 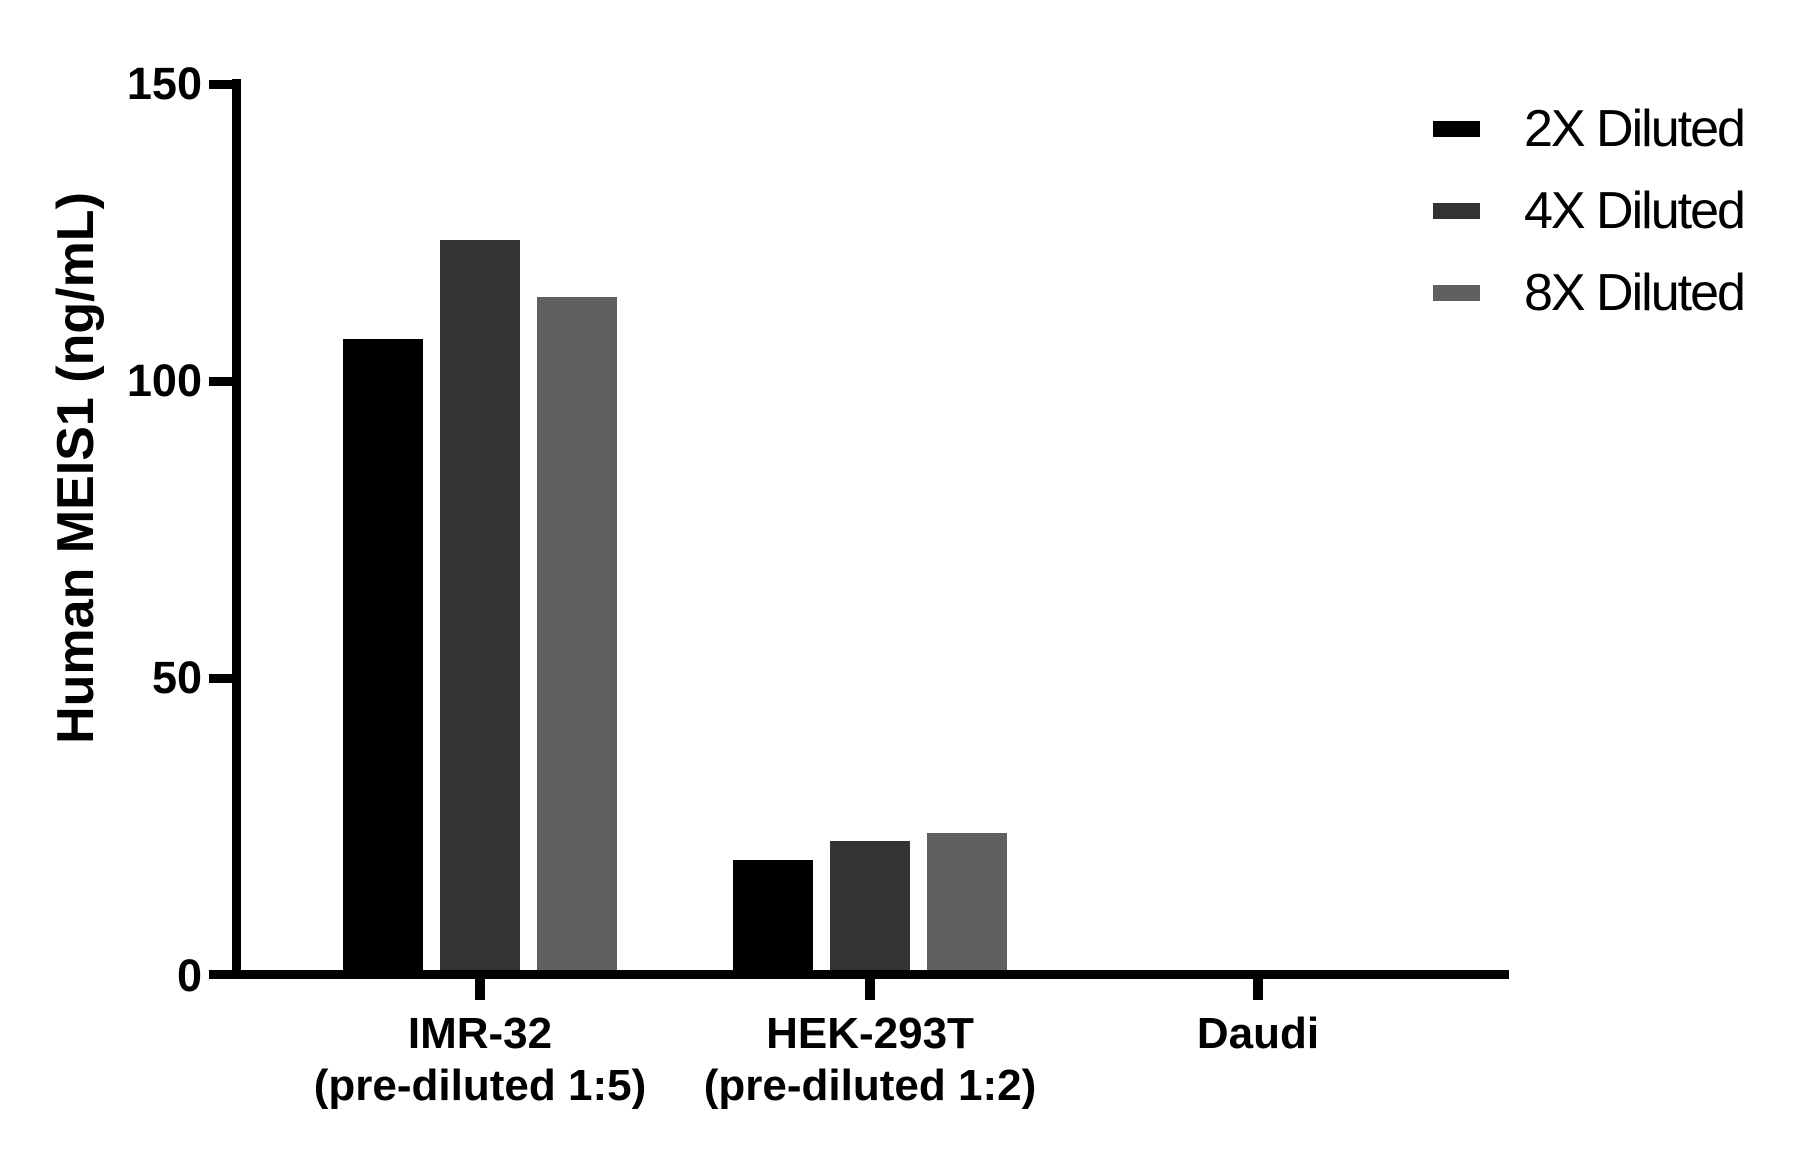 What do you see at coordinates (870, 1085) in the screenshot?
I see `category-label-line2: (pre-diluted 1:2)` at bounding box center [870, 1085].